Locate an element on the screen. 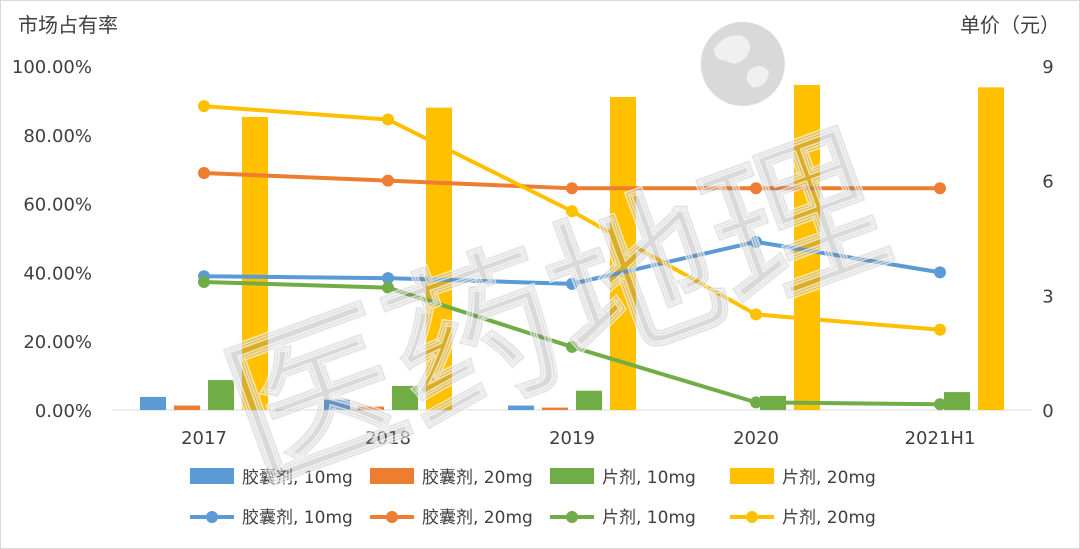 The width and height of the screenshot is (1080, 549). y-left-tick-label: 40.00% is located at coordinates (57, 273).